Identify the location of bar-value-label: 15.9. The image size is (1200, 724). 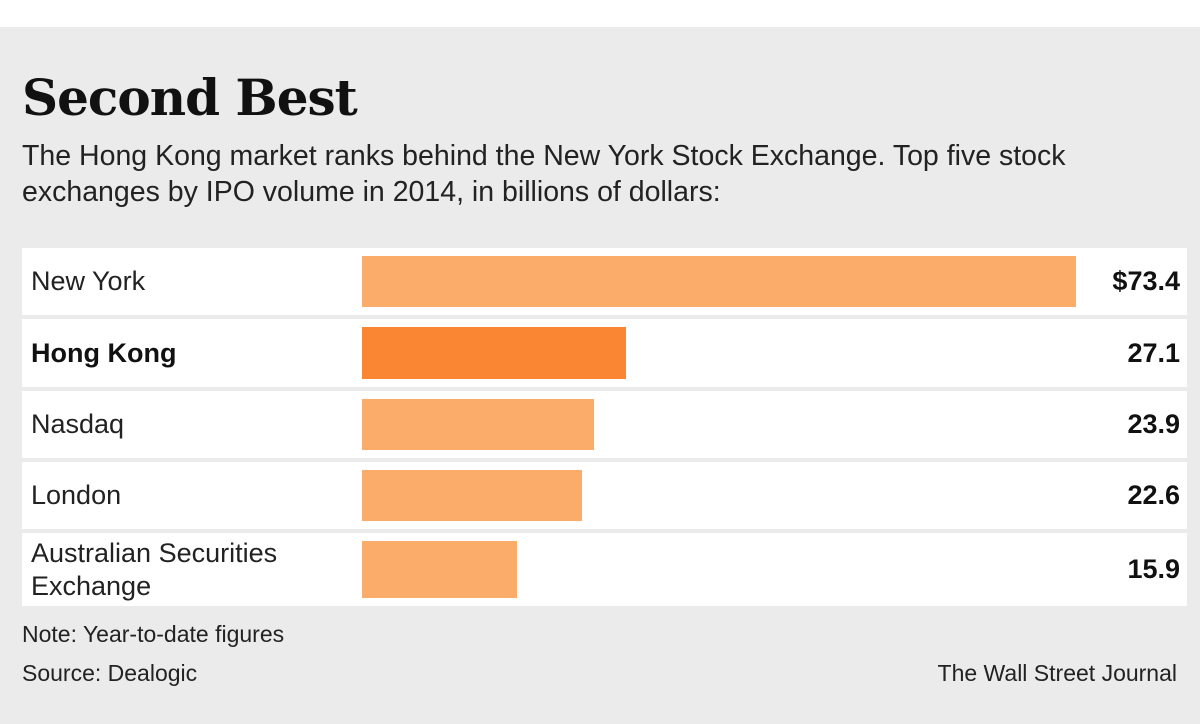
(1153, 569).